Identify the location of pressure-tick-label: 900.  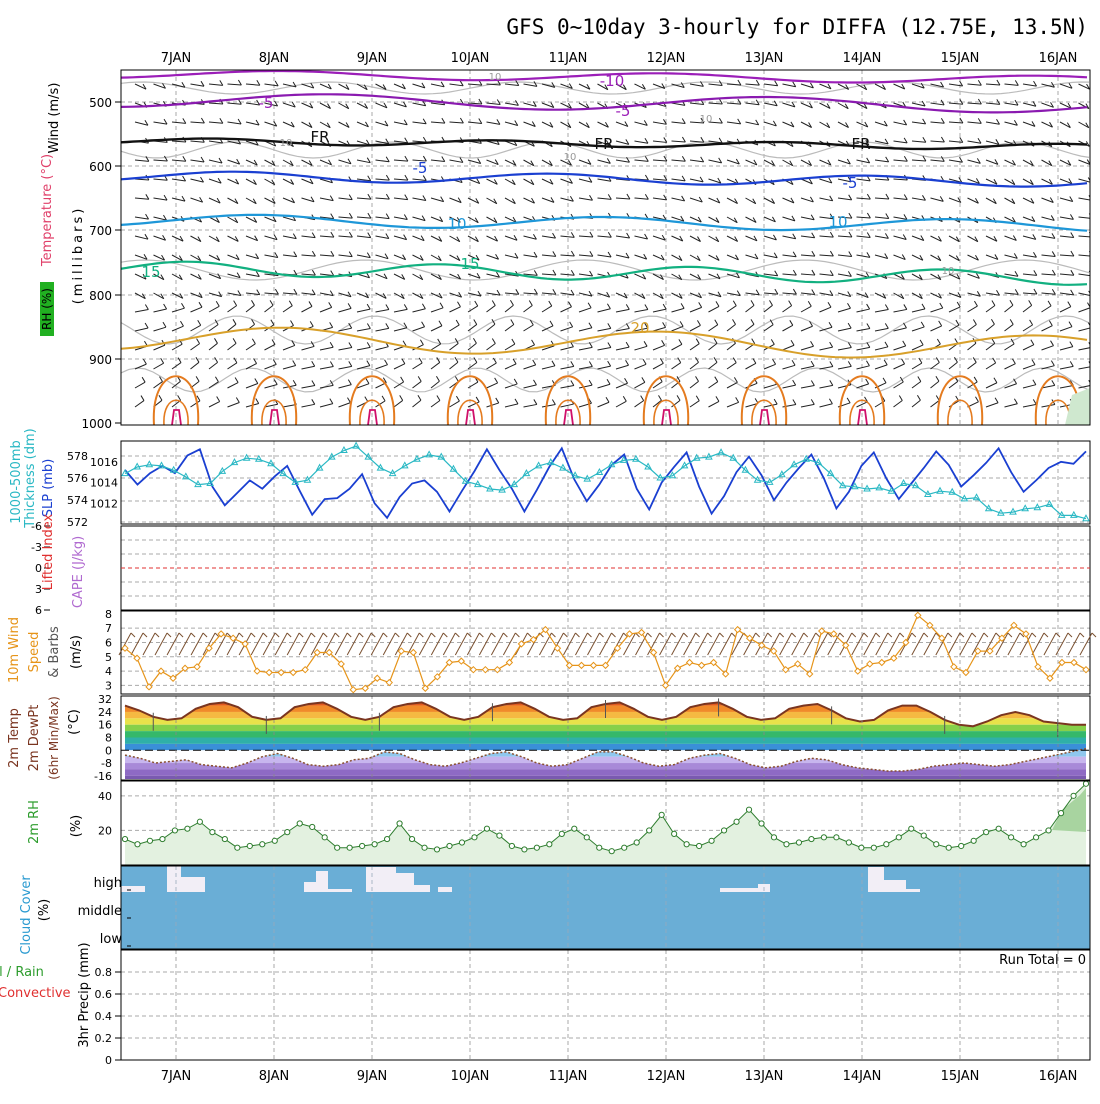
(100, 360).